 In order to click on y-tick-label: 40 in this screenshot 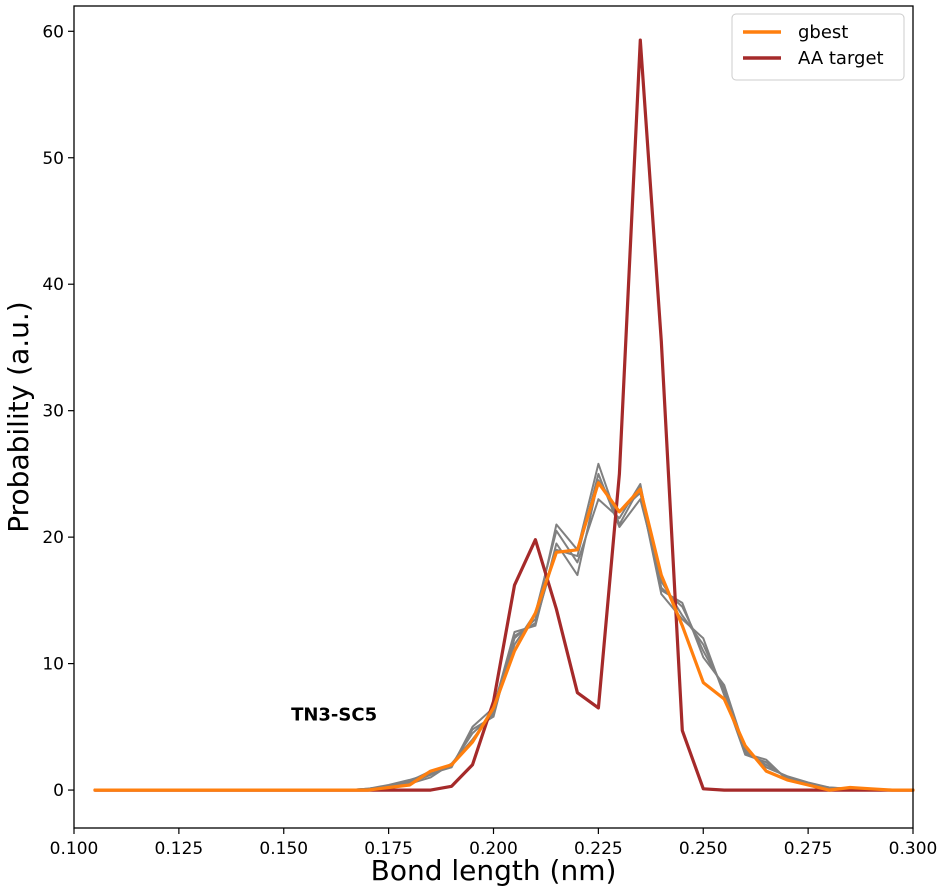, I will do `click(53, 285)`.